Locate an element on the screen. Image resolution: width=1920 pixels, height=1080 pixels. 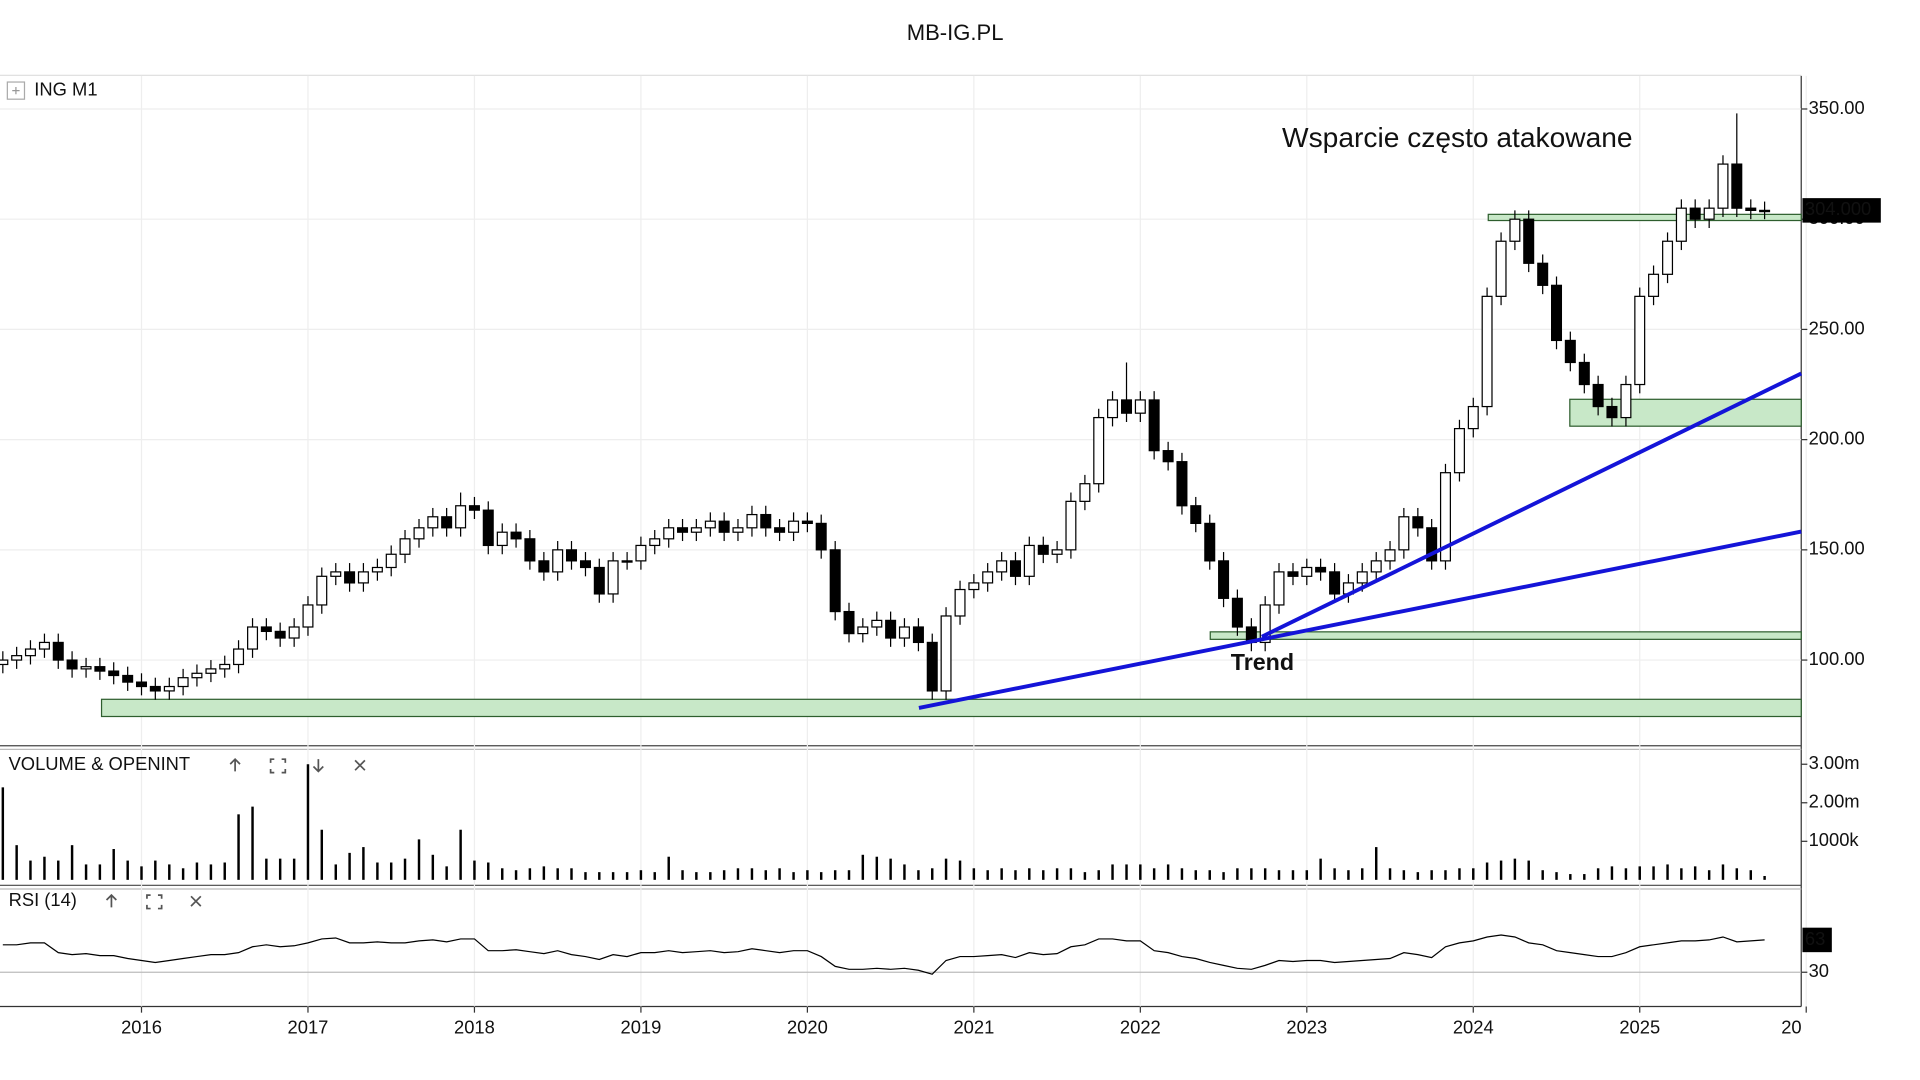
y-tick-label: 350.00 is located at coordinates (1837, 107).